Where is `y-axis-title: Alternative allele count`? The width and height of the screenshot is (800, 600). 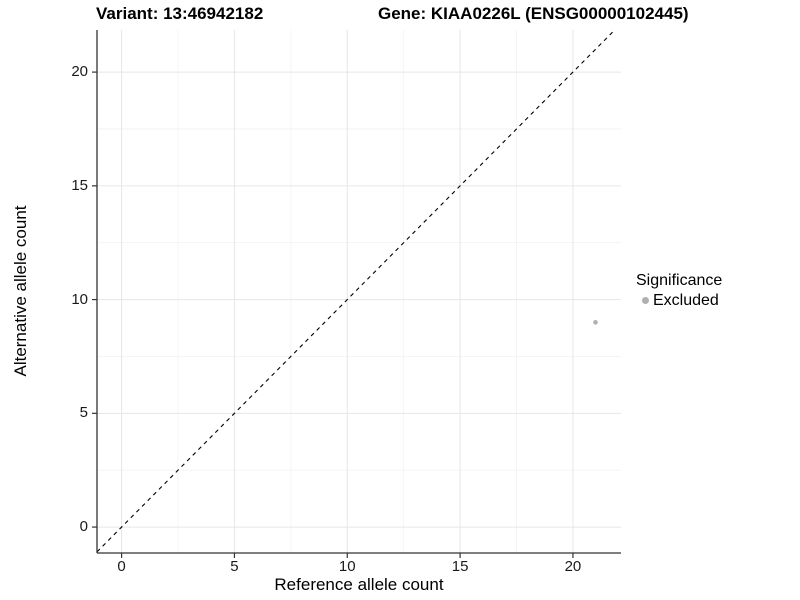 y-axis-title: Alternative allele count is located at coordinates (20, 291).